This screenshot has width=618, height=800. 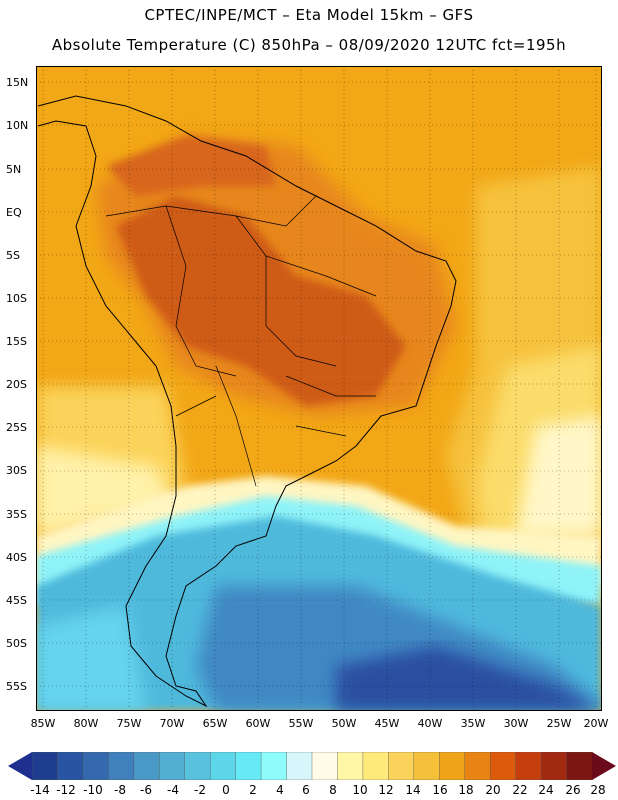 What do you see at coordinates (559, 476) in the screenshot?
I see `east-ocean-cream` at bounding box center [559, 476].